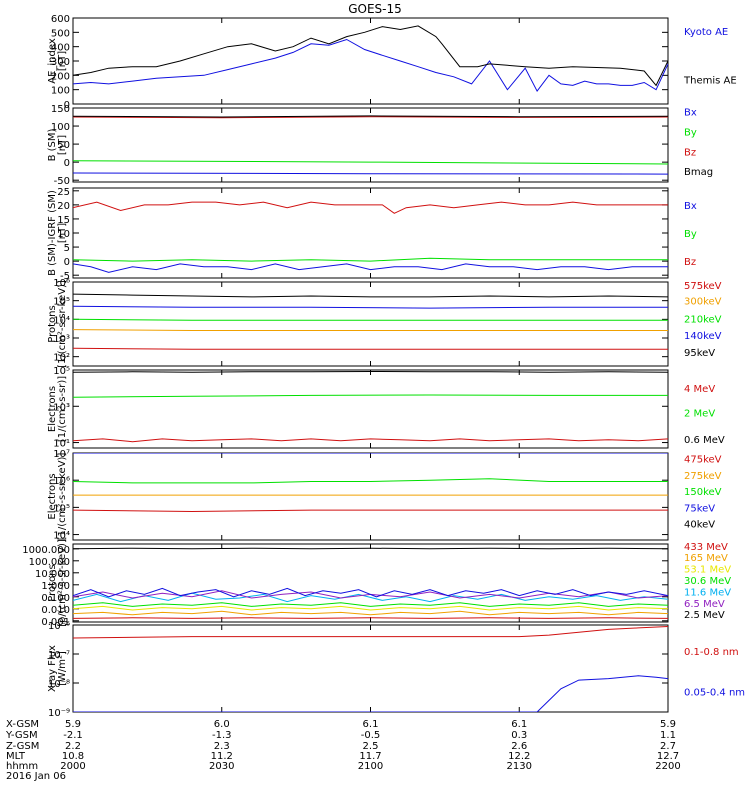 The width and height of the screenshot is (750, 800). Describe the element at coordinates (370, 307) in the screenshot. I see `series-line-140kev` at that location.